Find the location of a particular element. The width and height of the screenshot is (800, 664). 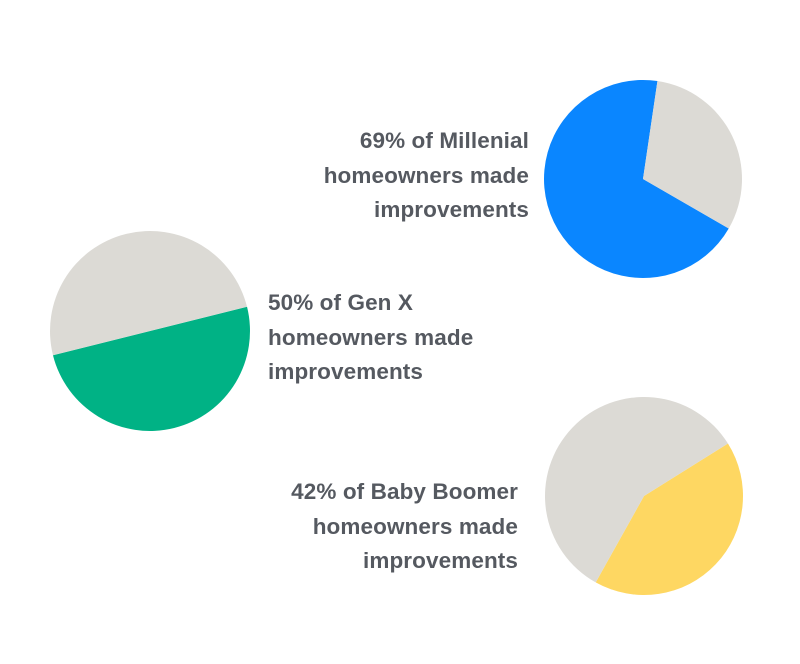

caption-millennial-line-2: homeowners made is located at coordinates (426, 175).